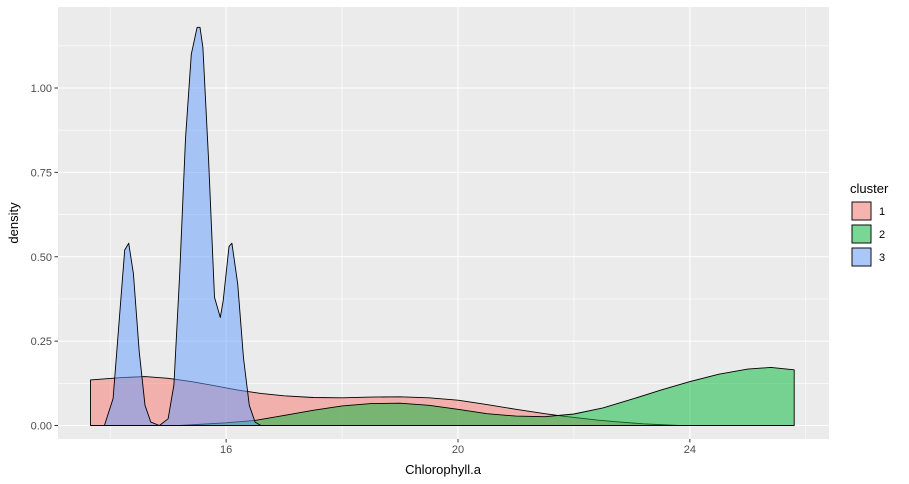 This screenshot has height=484, width=909. I want to click on y-axis-ticks: 0.00 0.25 0.50 0.75 1.00, so click(44, 258).